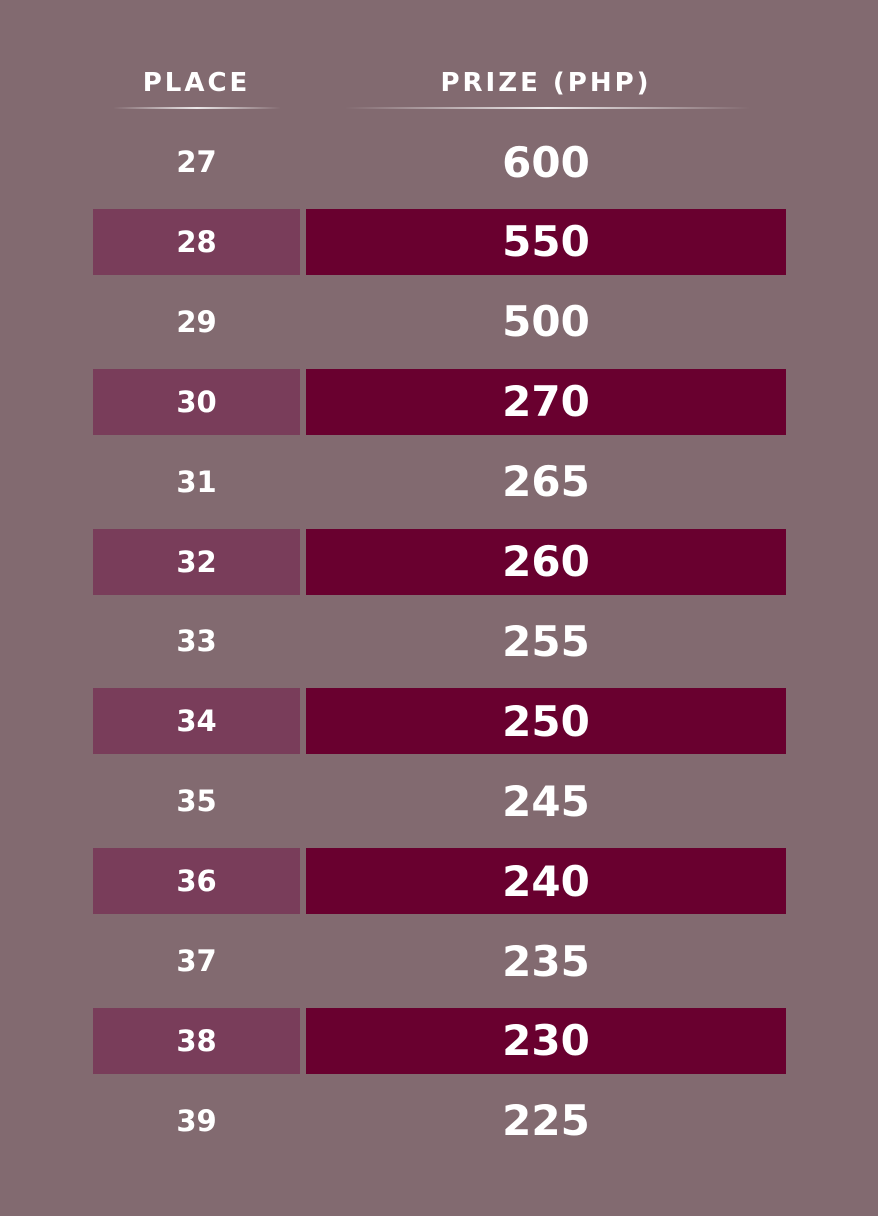 This screenshot has height=1216, width=878. What do you see at coordinates (196, 401) in the screenshot?
I see `place-cell: 30` at bounding box center [196, 401].